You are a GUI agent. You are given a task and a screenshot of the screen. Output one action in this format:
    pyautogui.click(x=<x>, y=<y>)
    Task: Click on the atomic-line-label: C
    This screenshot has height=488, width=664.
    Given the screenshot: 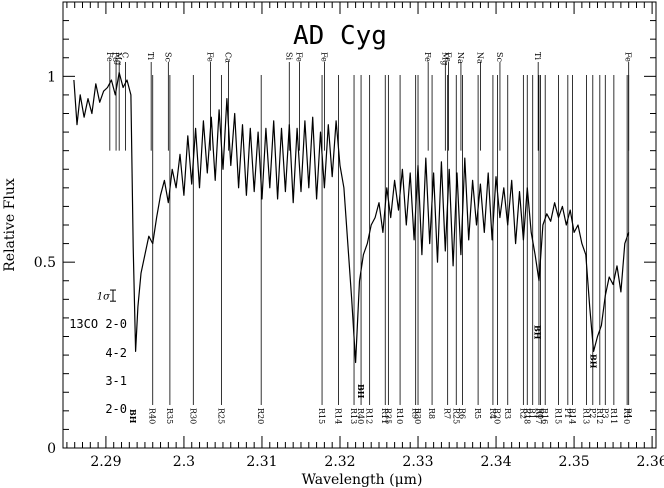 What is the action you would take?
    pyautogui.click(x=124, y=55)
    